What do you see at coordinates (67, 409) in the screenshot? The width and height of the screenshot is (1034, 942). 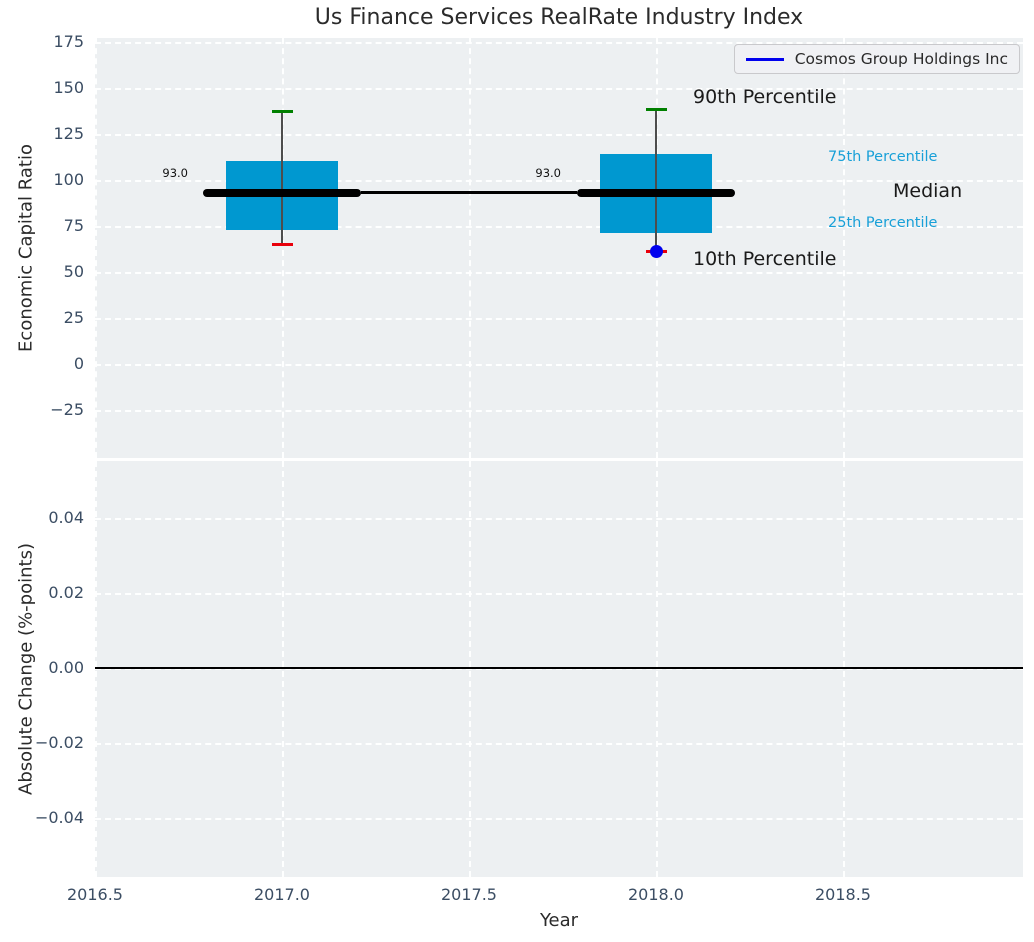 I see `y-tick-label: −25` at bounding box center [67, 409].